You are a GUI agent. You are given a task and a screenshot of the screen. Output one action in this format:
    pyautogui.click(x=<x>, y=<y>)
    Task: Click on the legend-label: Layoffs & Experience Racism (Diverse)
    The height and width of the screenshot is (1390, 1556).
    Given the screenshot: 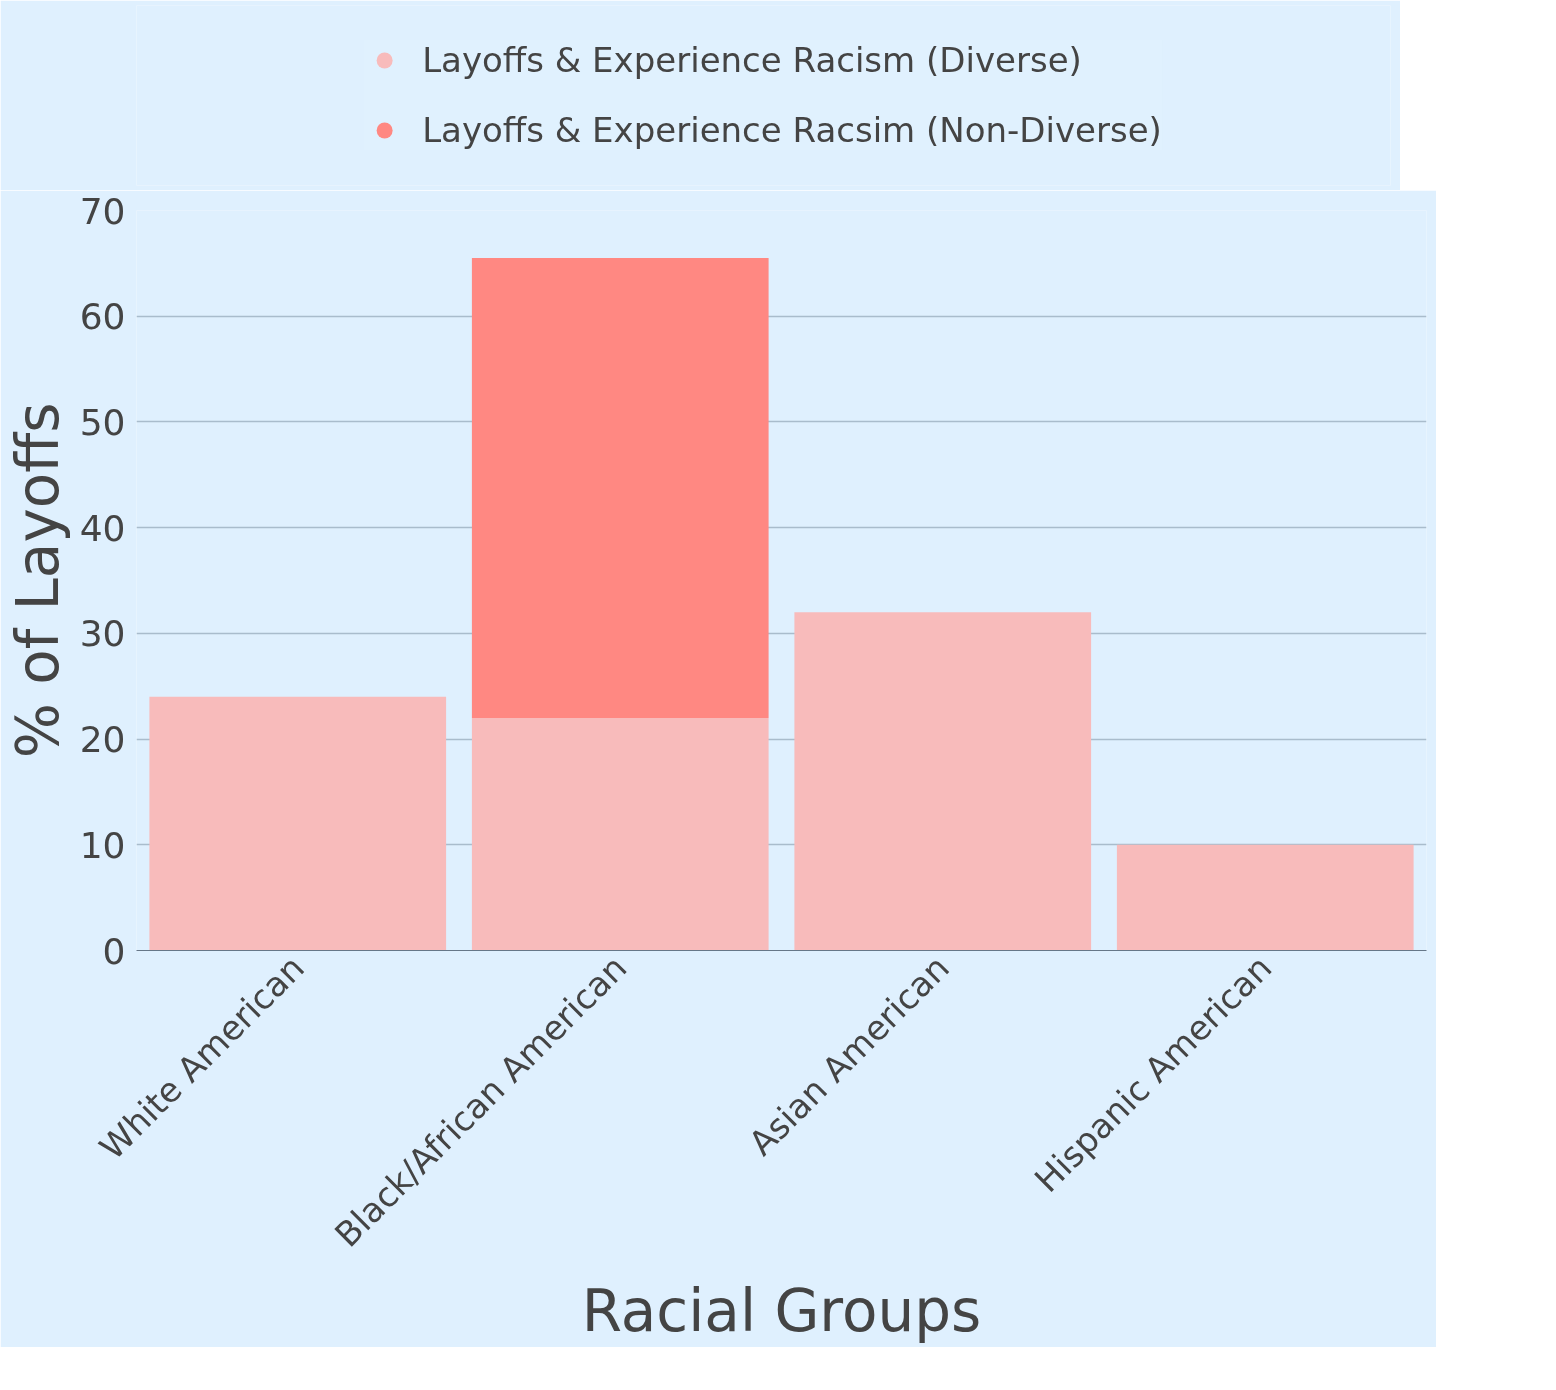 What is the action you would take?
    pyautogui.click(x=752, y=60)
    